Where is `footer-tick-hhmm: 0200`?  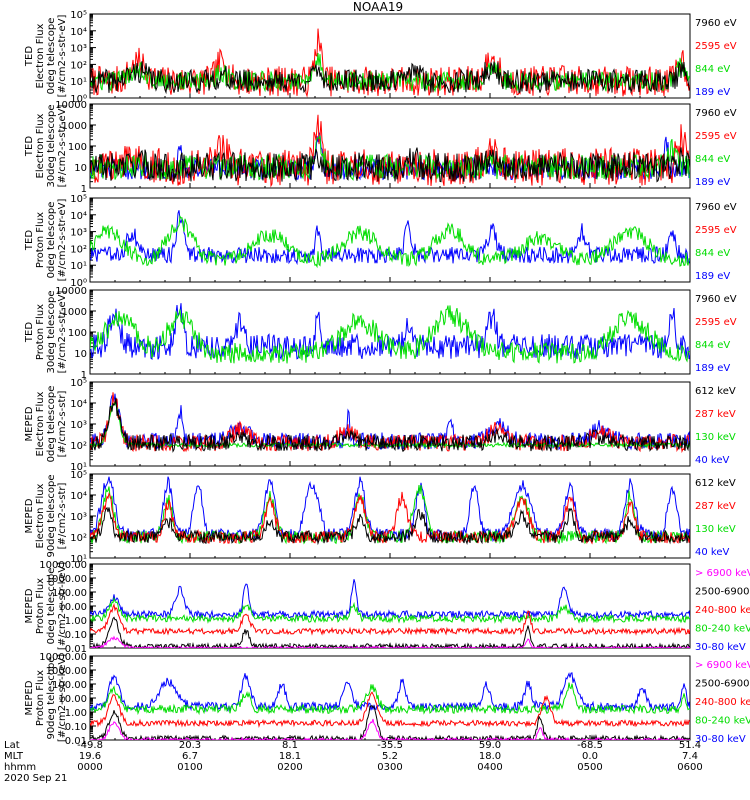 footer-tick-hhmm: 0200 is located at coordinates (289, 767).